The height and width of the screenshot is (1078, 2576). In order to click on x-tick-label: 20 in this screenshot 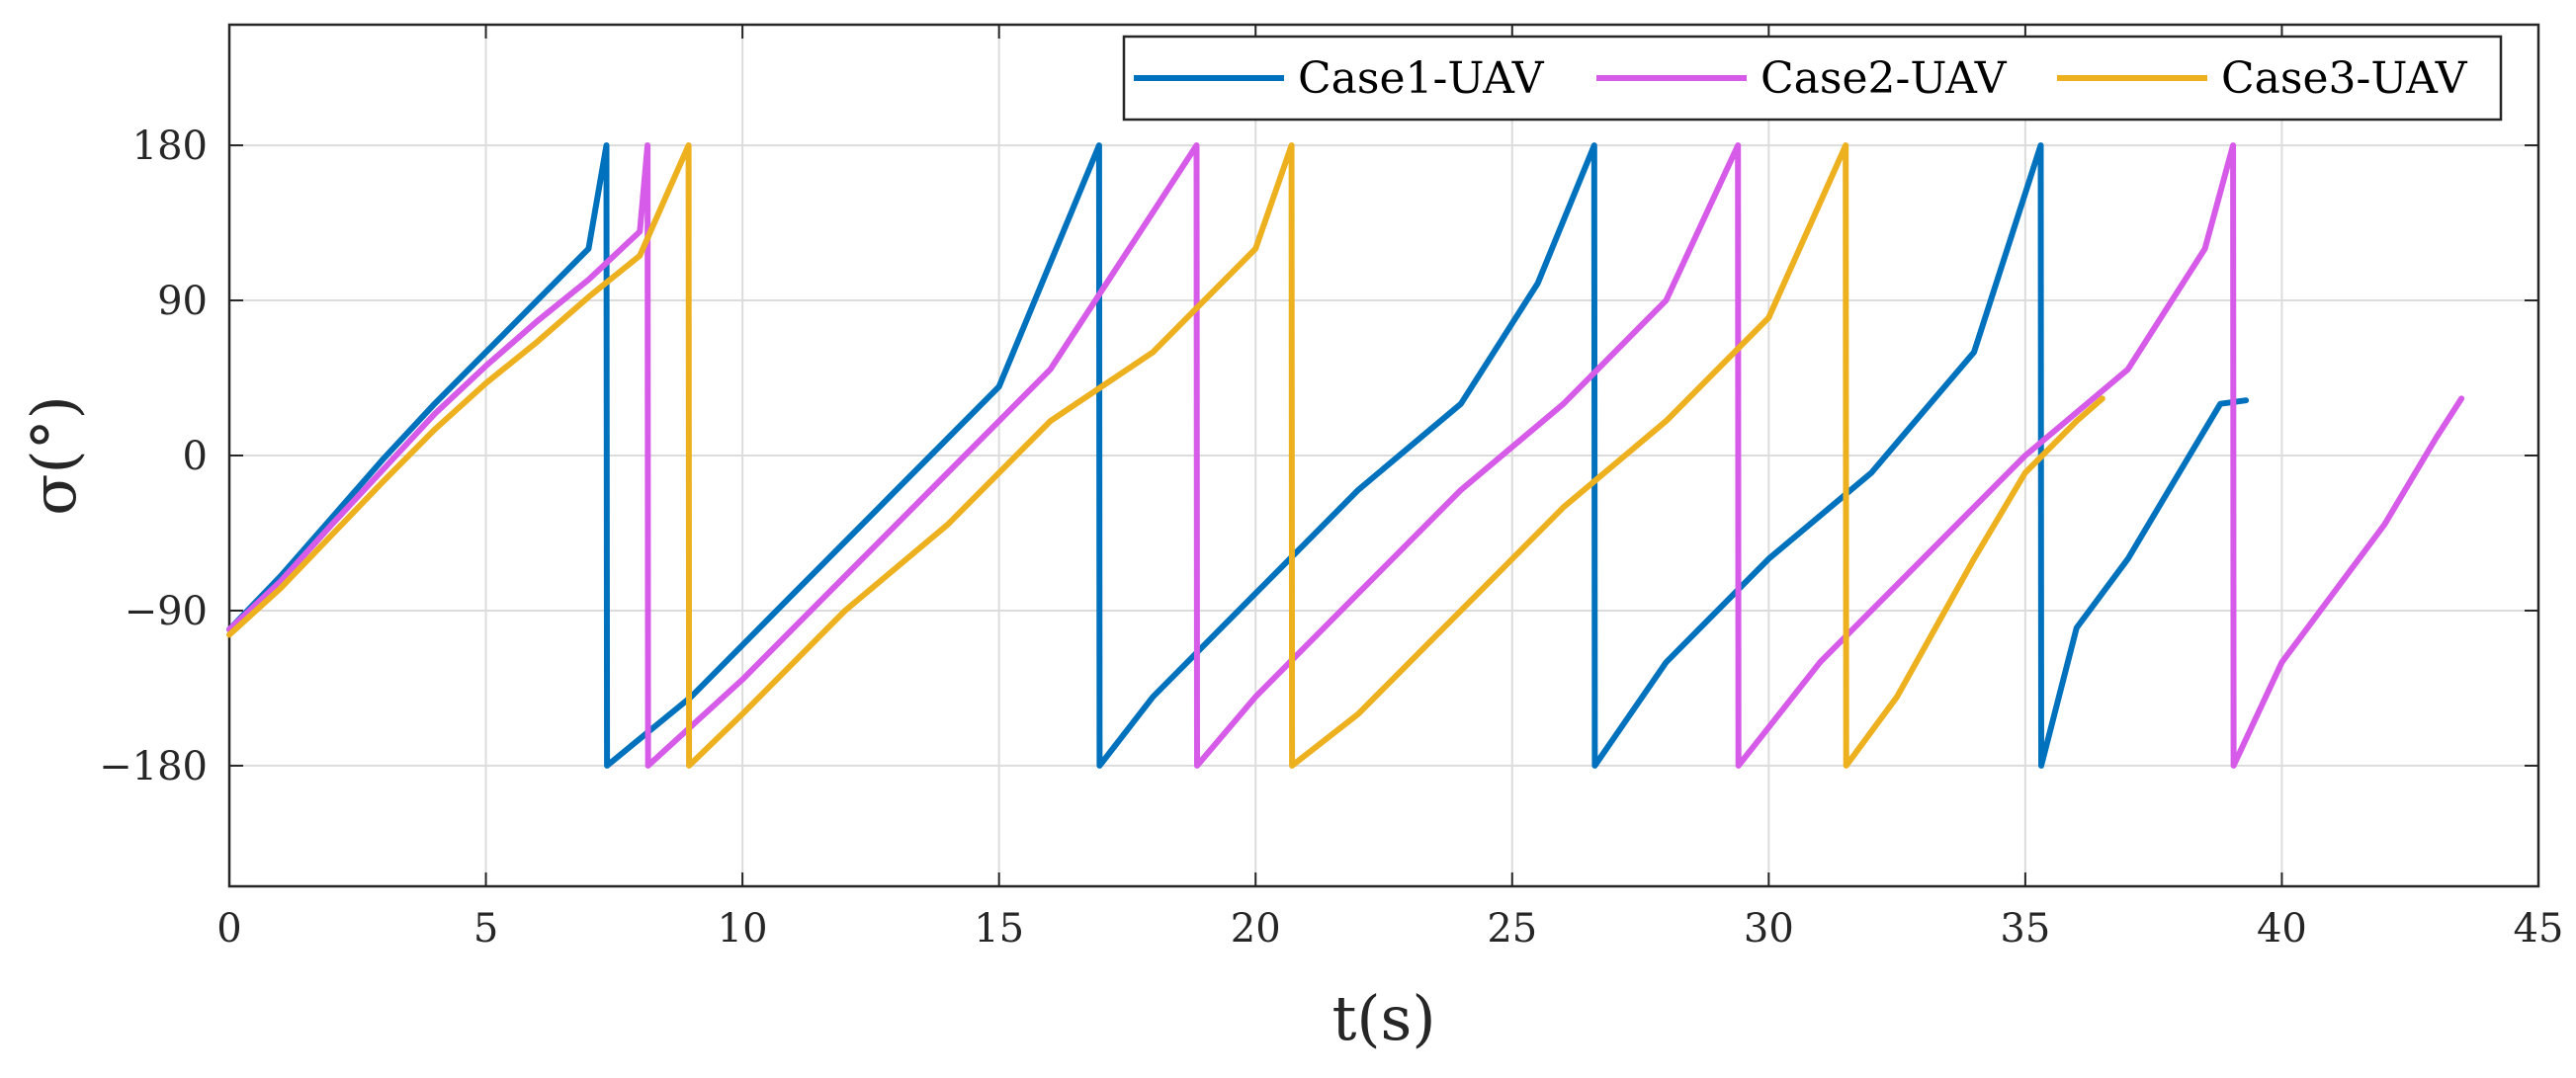, I will do `click(1256, 929)`.